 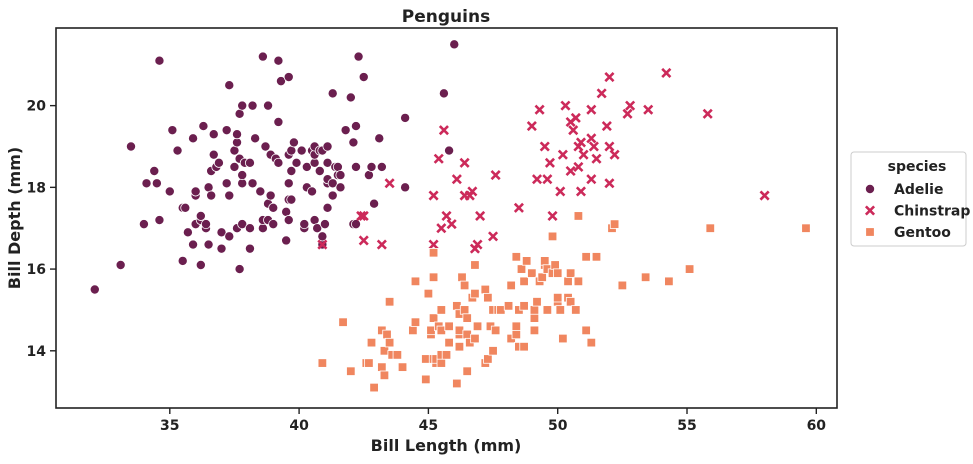 What do you see at coordinates (558, 426) in the screenshot?
I see `x-tick-label: 50` at bounding box center [558, 426].